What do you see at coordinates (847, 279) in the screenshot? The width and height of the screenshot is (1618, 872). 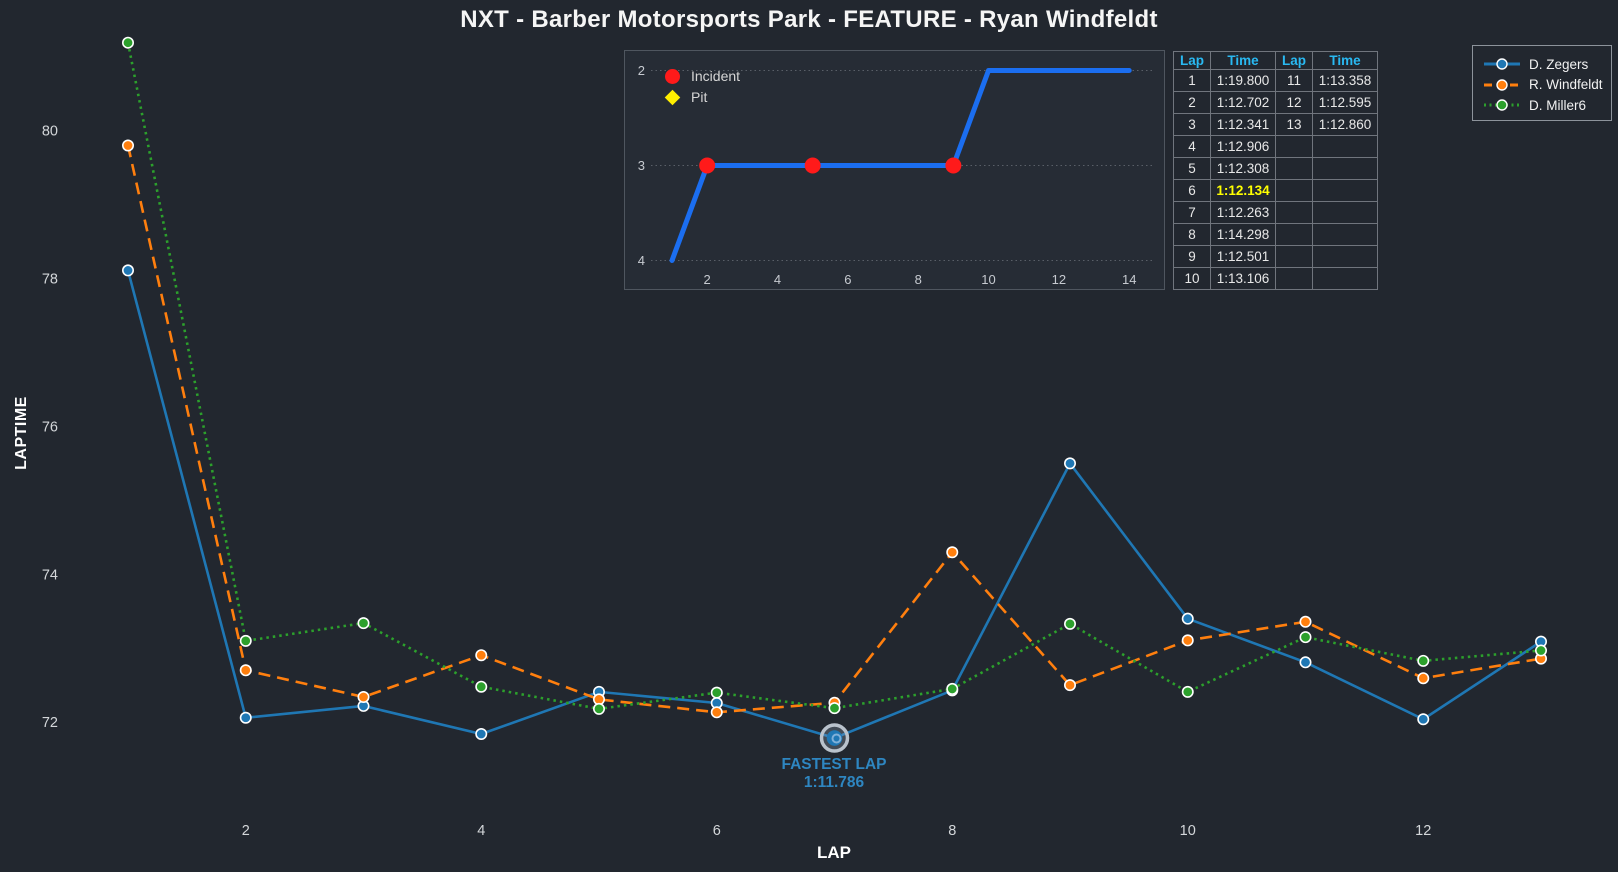 I see `inset-x-tick-label: 6` at bounding box center [847, 279].